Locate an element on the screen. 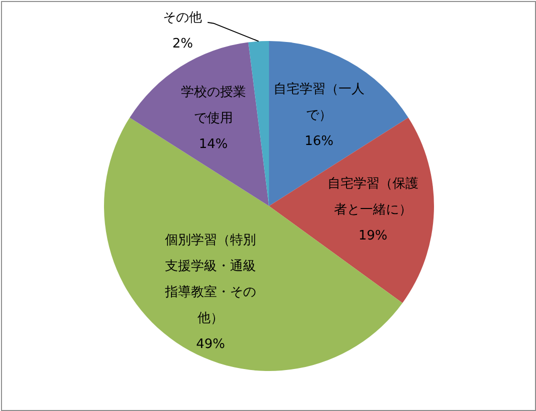 Image resolution: width=536 pixels, height=411 pixels. slice-label: 自宅学習（保護者と一緒に） is located at coordinates (372, 196).